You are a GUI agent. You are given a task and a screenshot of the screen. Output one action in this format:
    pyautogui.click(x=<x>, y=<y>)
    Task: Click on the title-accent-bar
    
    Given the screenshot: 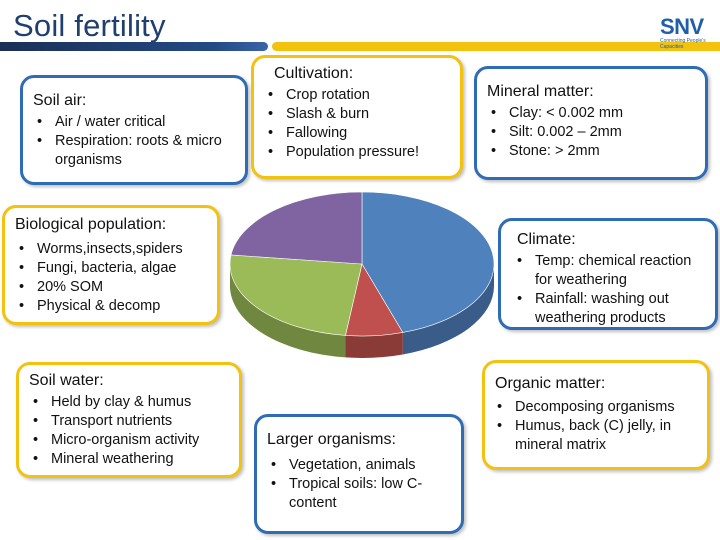 What is the action you would take?
    pyautogui.click(x=496, y=46)
    